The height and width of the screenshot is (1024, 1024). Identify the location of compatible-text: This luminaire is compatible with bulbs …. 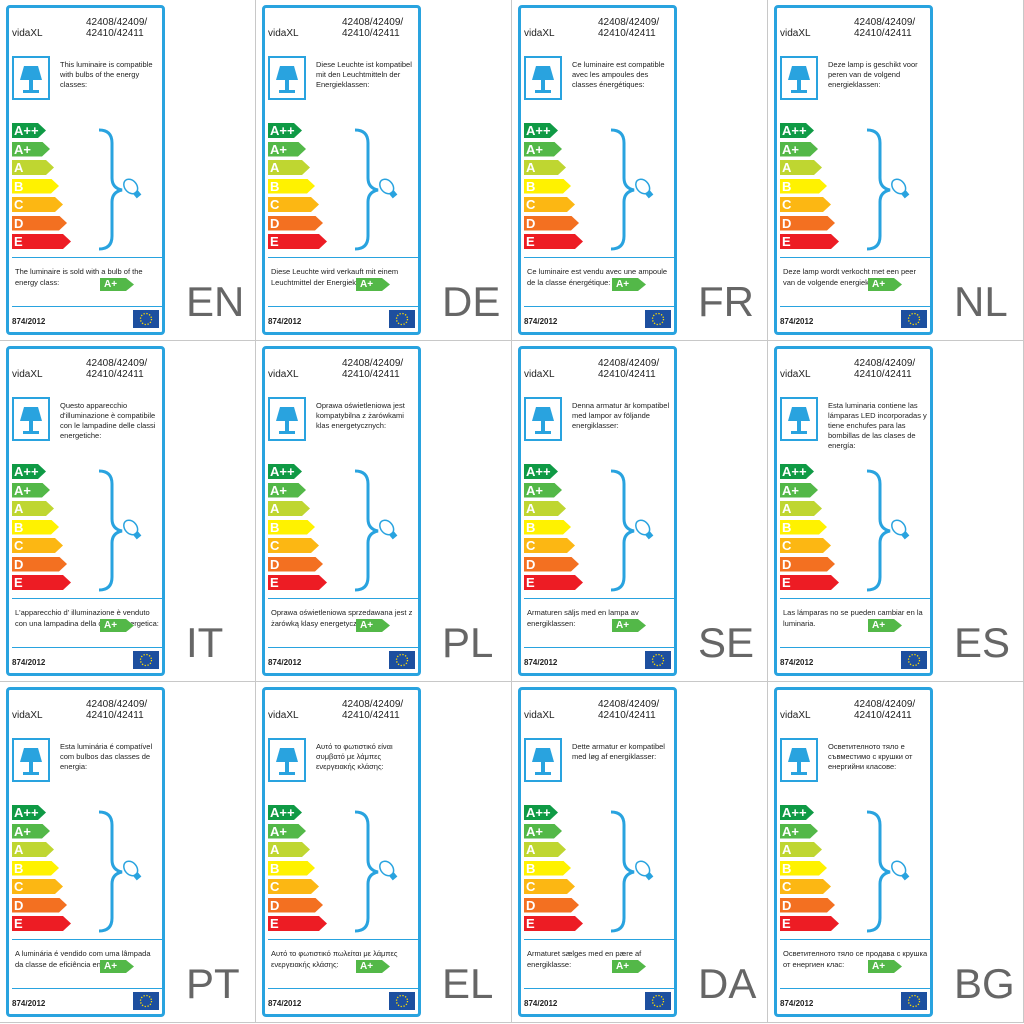
(106, 74).